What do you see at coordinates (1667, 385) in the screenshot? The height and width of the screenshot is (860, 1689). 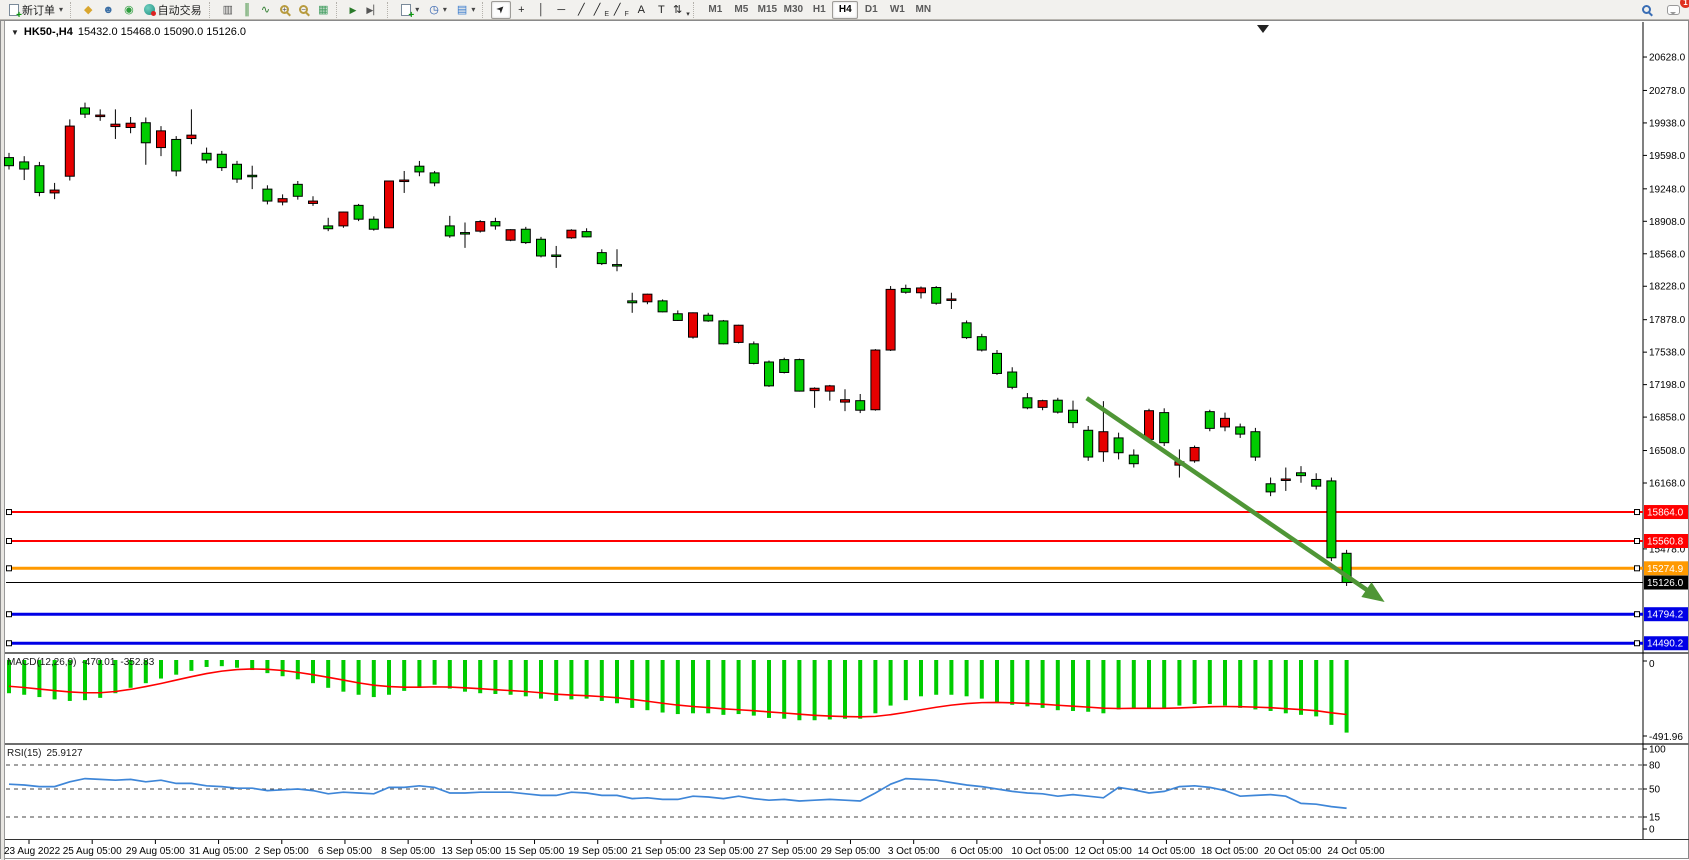 I see `y-axis-tick-label: 17198.0` at bounding box center [1667, 385].